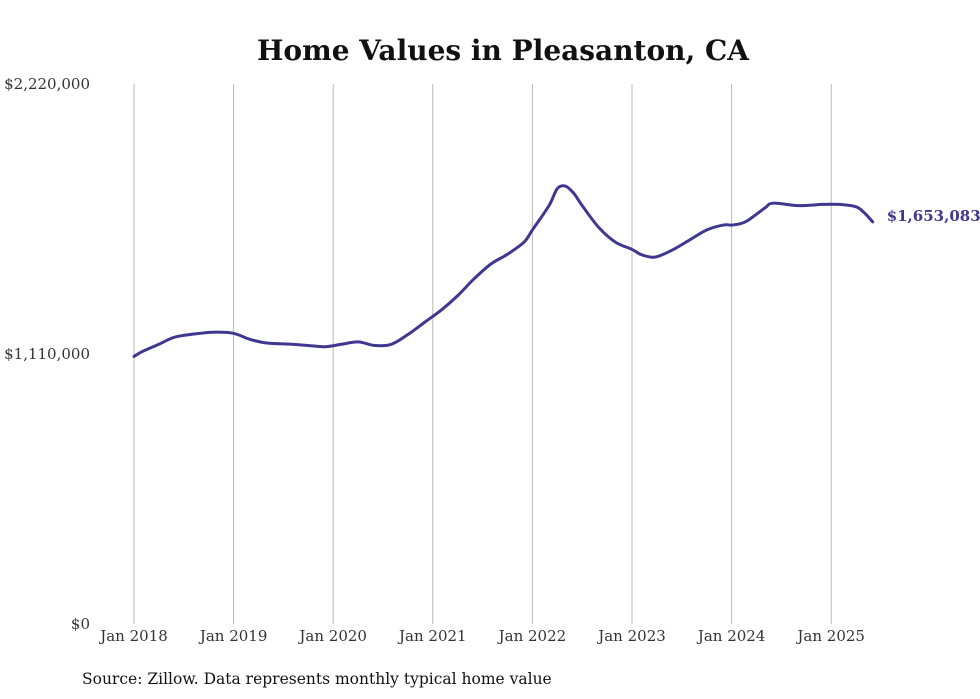 This screenshot has width=980, height=699. I want to click on y-tick-label-1110000: $1,110,000, so click(47, 354).